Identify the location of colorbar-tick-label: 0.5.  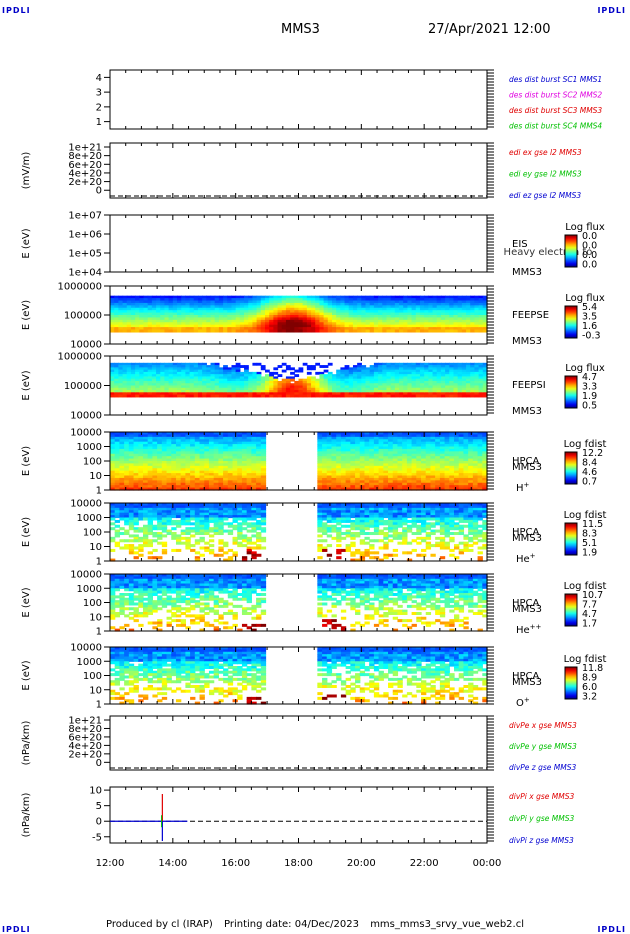
(589, 406).